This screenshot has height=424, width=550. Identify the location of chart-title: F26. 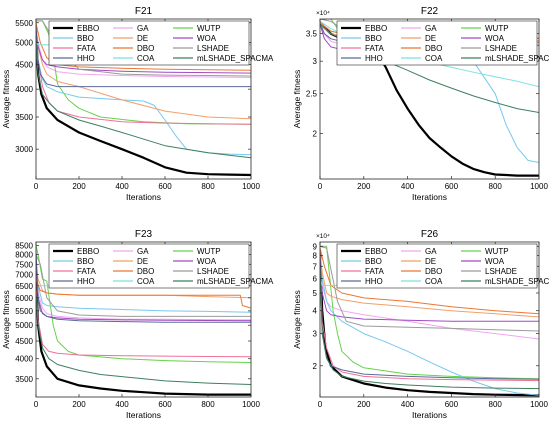
(430, 234).